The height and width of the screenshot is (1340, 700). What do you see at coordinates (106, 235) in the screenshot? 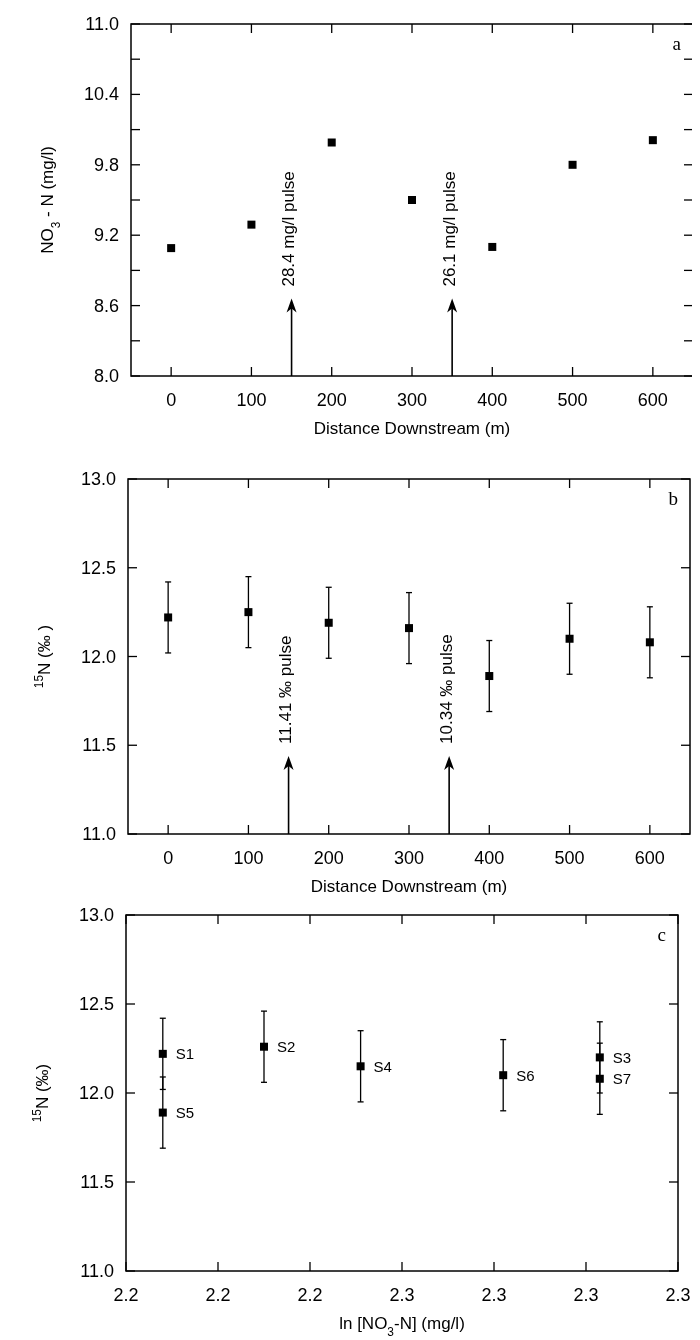
I see `y-tick-label: 9.2` at bounding box center [106, 235].